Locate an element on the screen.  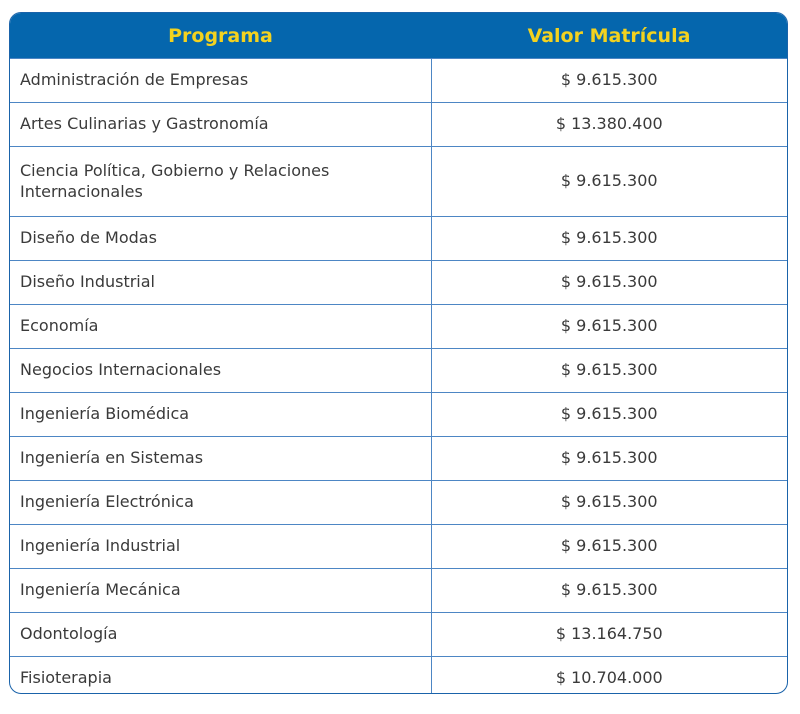
program-cell: Ingeniería Mecánica is located at coordinates (221, 590).